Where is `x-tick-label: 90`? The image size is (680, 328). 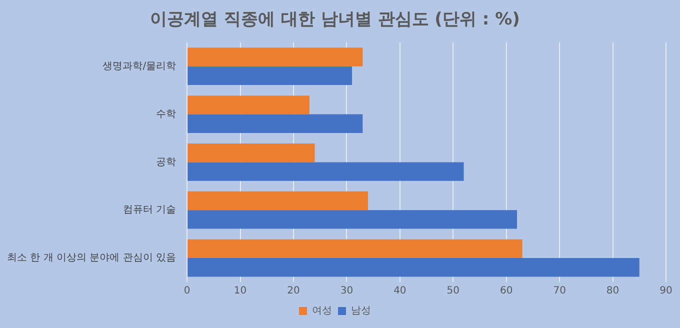 x-tick-label: 90 is located at coordinates (666, 291).